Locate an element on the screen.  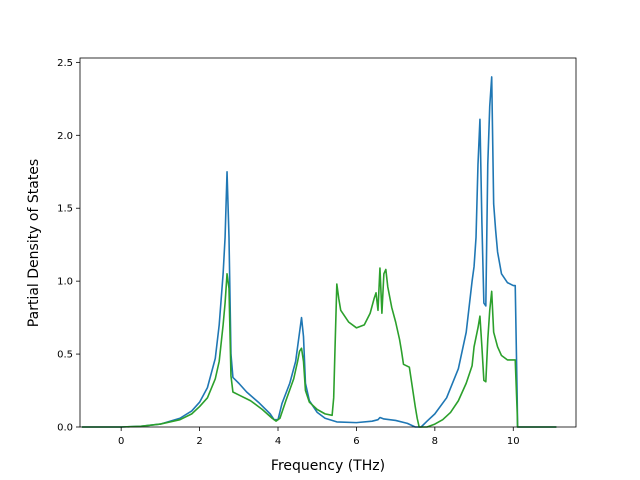
x-axis-label: Frequency (THz) is located at coordinates (328, 466).